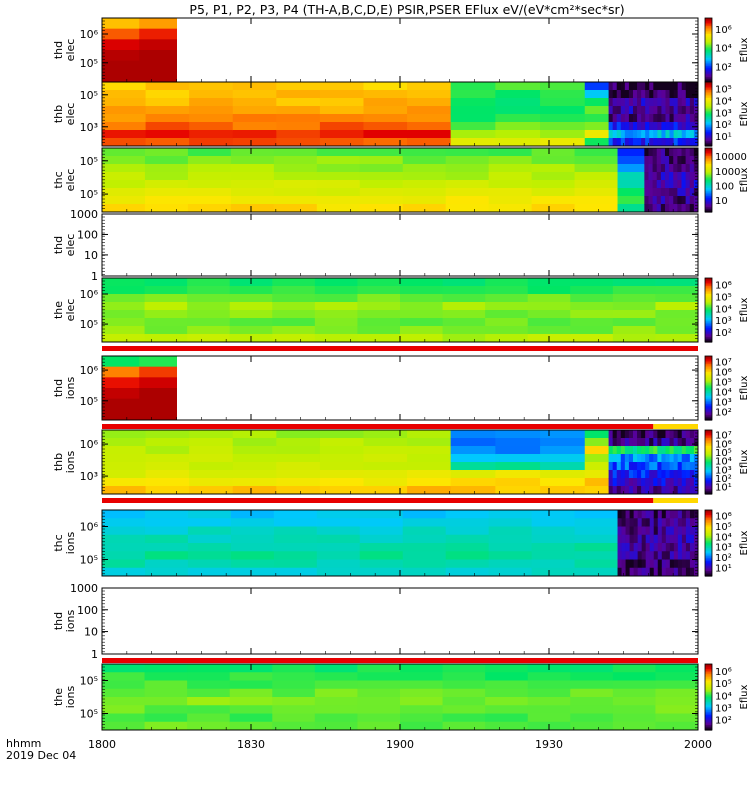 The width and height of the screenshot is (750, 804). I want to click on x-tick-label: 1830, so click(251, 744).